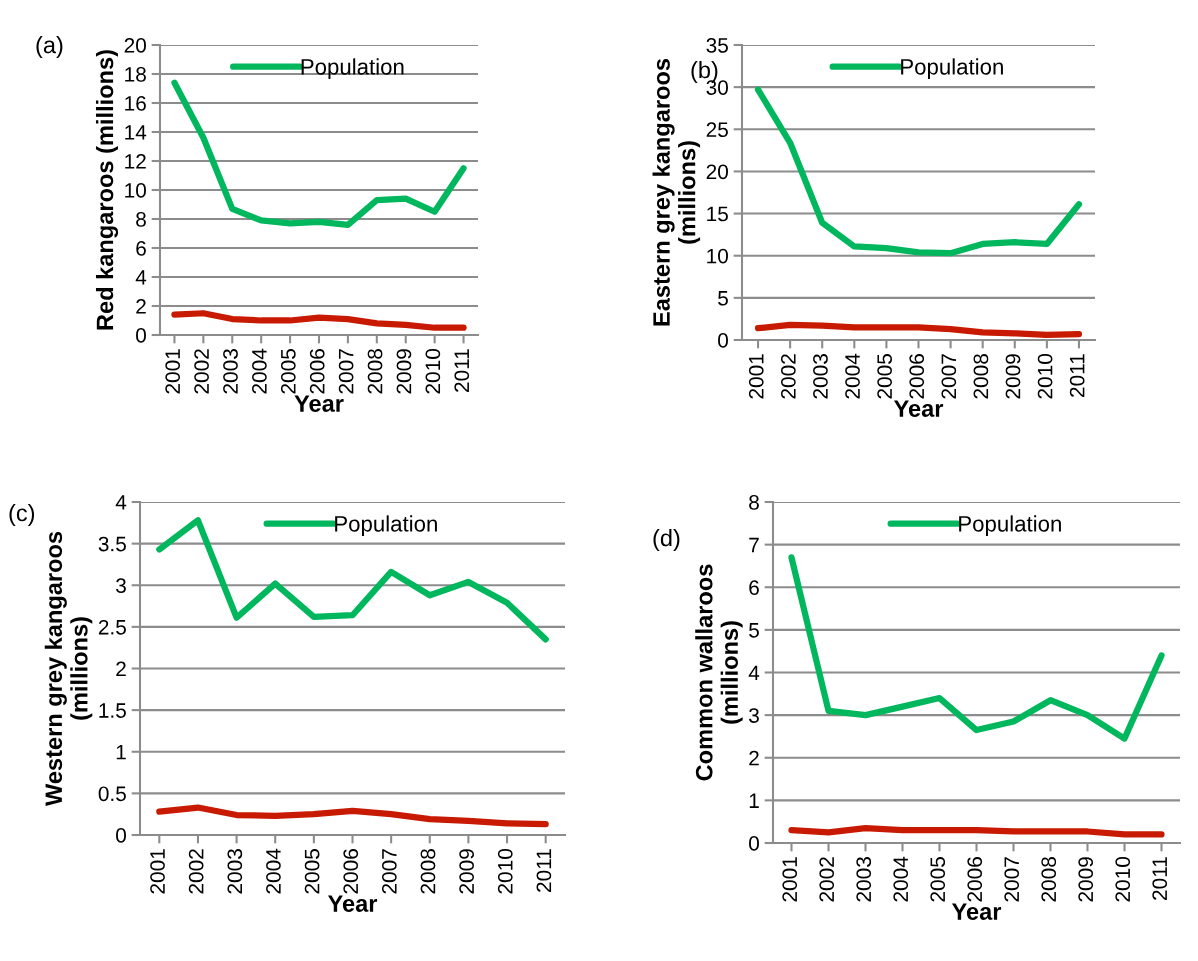 This screenshot has width=1198, height=961. What do you see at coordinates (112, 544) in the screenshot?
I see `y-tick-label: 3.5` at bounding box center [112, 544].